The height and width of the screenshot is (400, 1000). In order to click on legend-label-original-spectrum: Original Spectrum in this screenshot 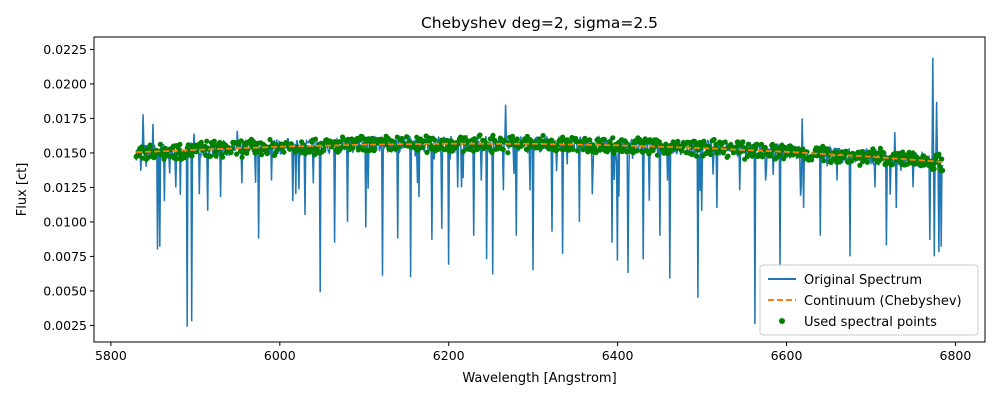, I will do `click(863, 280)`.